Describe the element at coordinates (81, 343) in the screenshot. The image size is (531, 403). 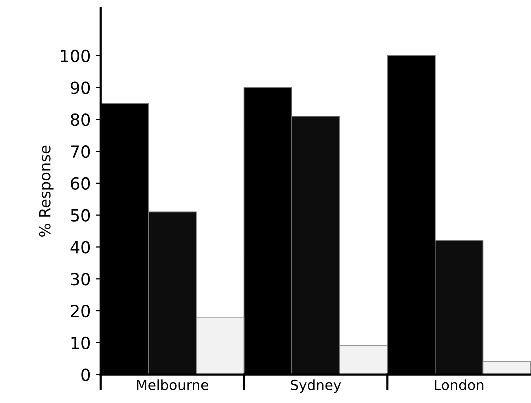
I see `y-tick-label: 10` at that location.